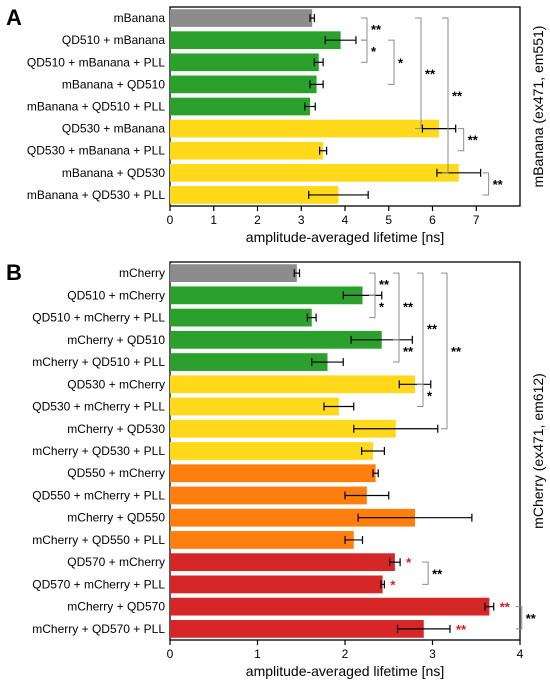  What do you see at coordinates (98, 584) in the screenshot?
I see `category-label: QD570 + mCherry + PLL` at bounding box center [98, 584].